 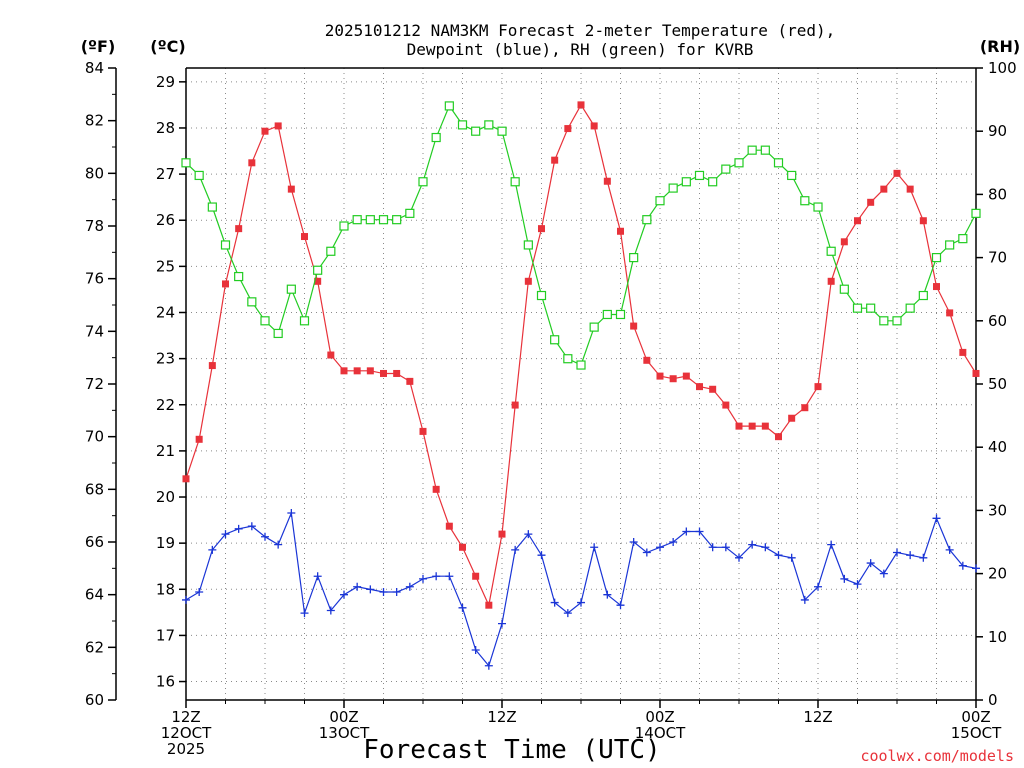 What do you see at coordinates (975, 717) in the screenshot?
I see `x-tick-label: 00Z` at bounding box center [975, 717].